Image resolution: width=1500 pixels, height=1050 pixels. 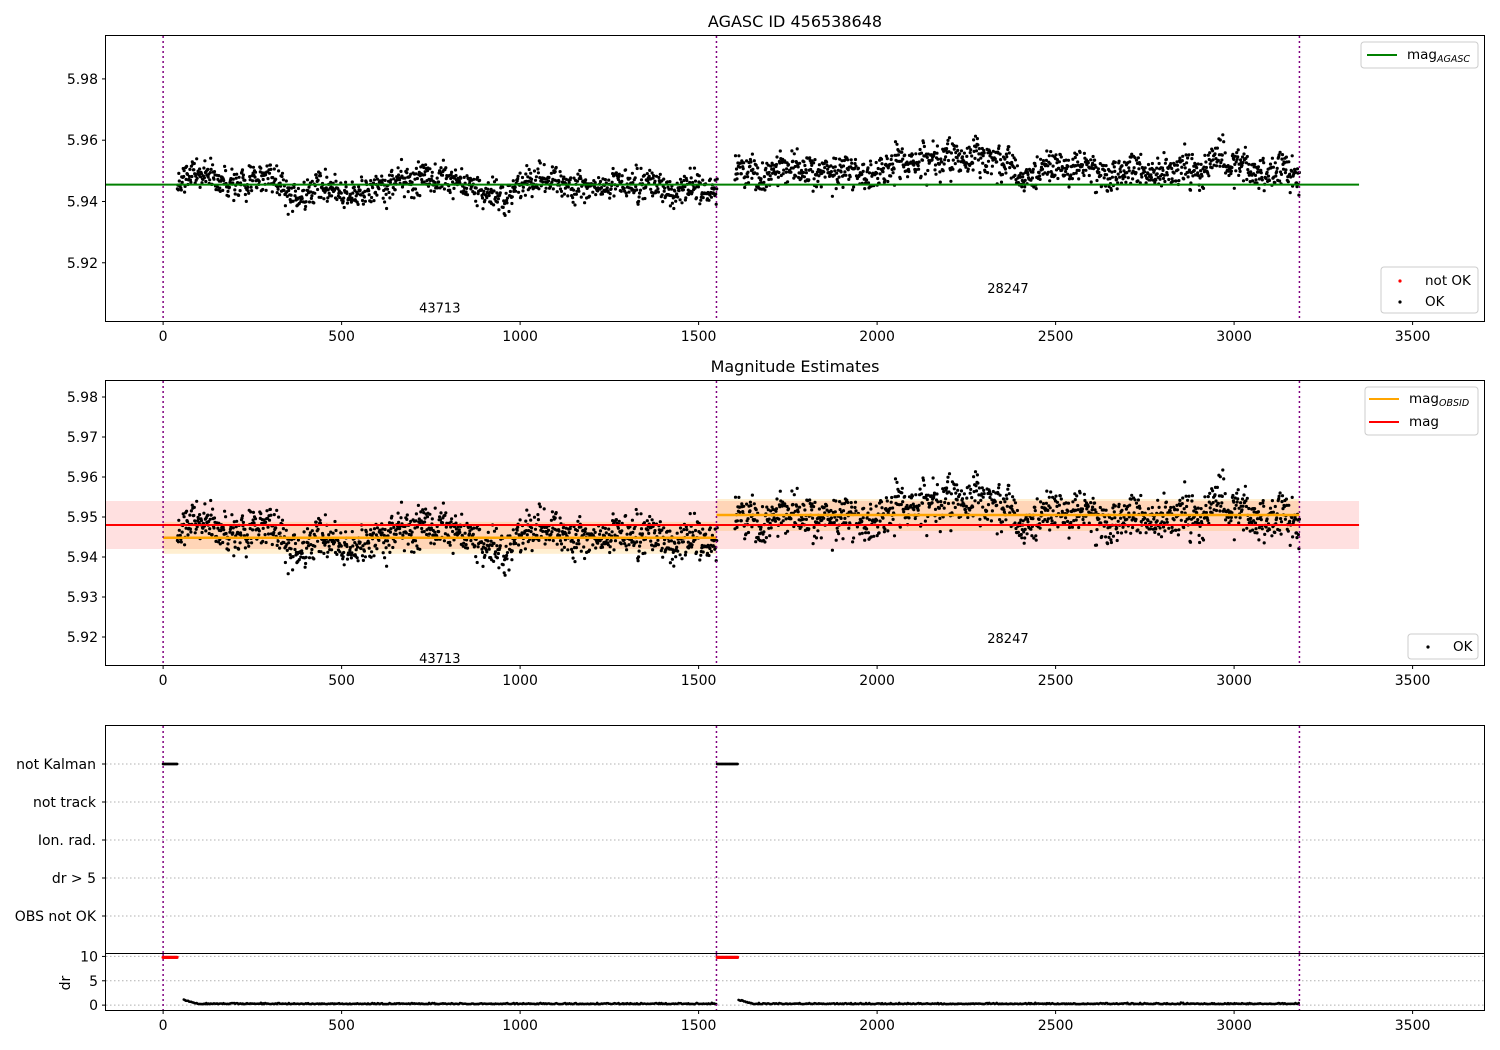 I want to click on y-tick-label: 5.92, so click(x=82, y=638).